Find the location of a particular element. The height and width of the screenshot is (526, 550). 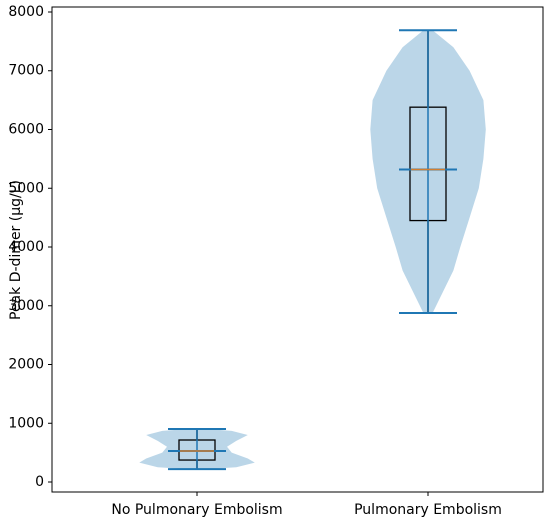

y-tick-label: 3000 is located at coordinates (26, 306).